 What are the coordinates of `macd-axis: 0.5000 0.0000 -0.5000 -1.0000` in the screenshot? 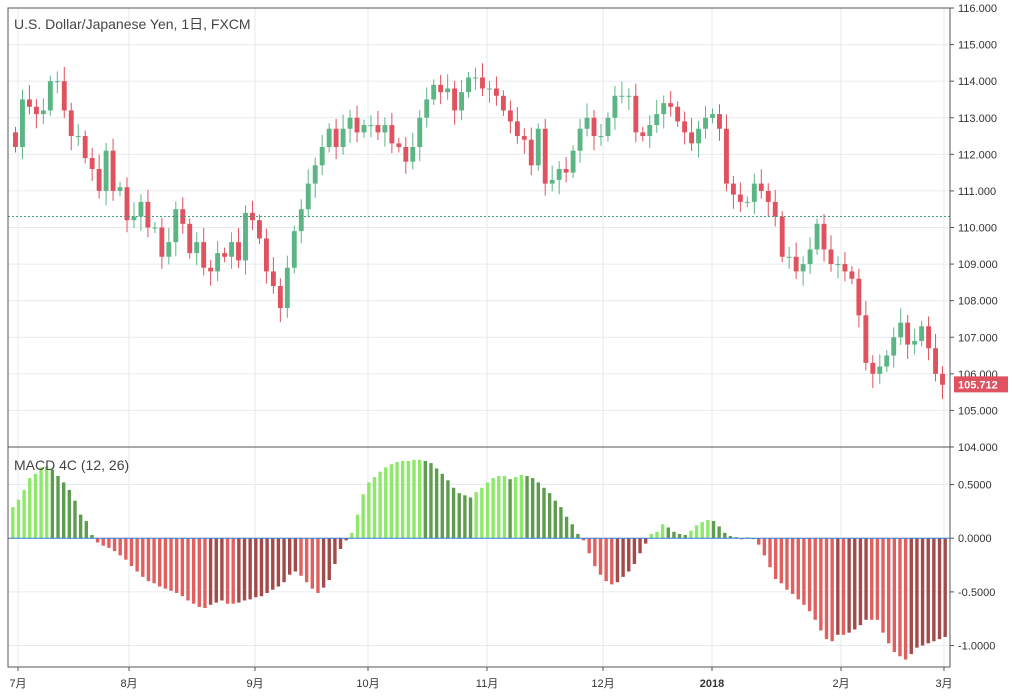 It's located at (972, 566).